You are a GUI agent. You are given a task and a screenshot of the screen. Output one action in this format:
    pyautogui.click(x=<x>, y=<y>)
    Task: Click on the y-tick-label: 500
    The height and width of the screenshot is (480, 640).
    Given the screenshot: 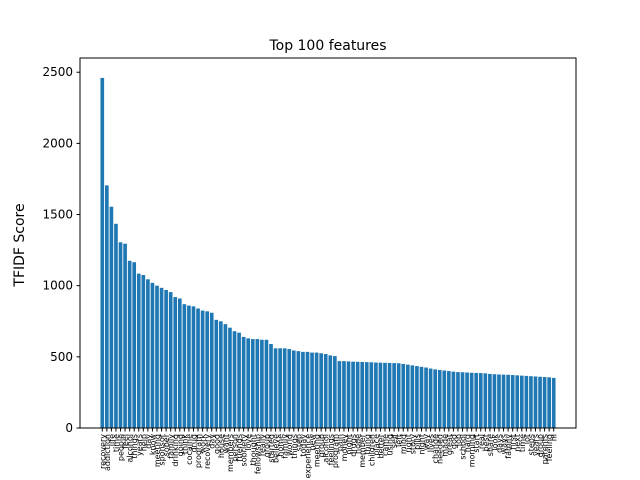 What is the action you would take?
    pyautogui.click(x=61, y=357)
    